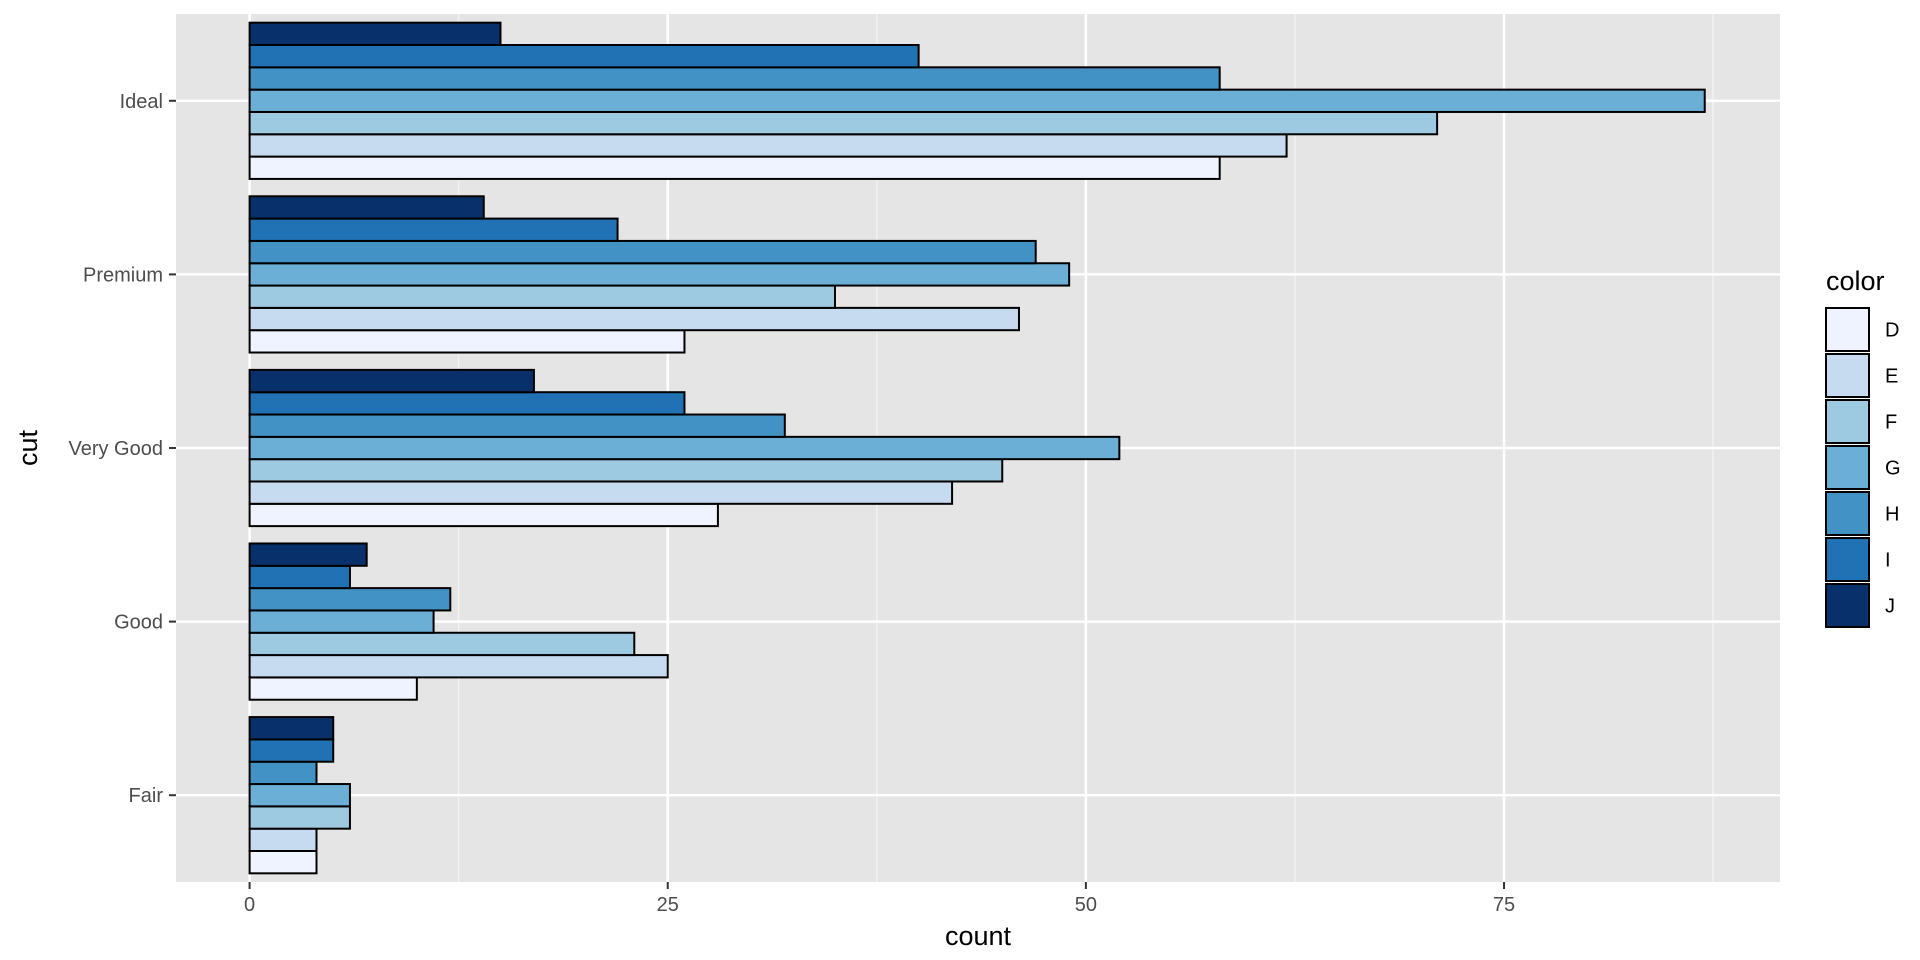 The width and height of the screenshot is (1920, 960). I want to click on legend: color D E F G H I J, so click(1863, 447).